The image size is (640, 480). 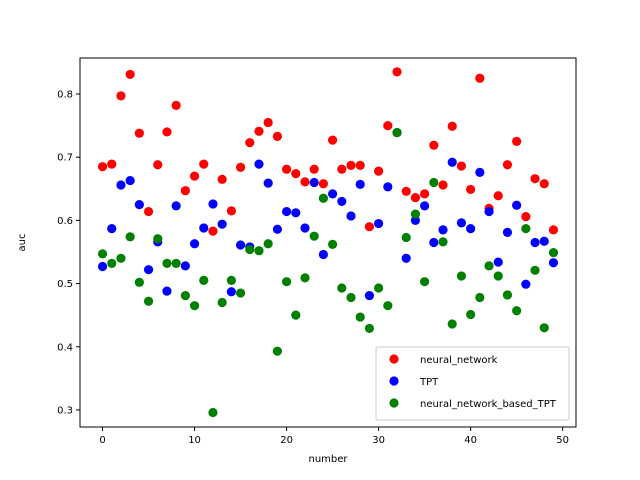 I want to click on x-tick-label: 20, so click(x=286, y=440).